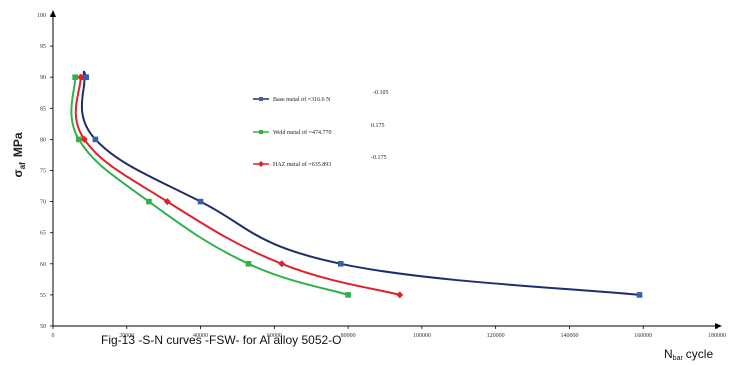 This screenshot has width=732, height=365. I want to click on y-axis-title-main: σ, so click(18, 173).